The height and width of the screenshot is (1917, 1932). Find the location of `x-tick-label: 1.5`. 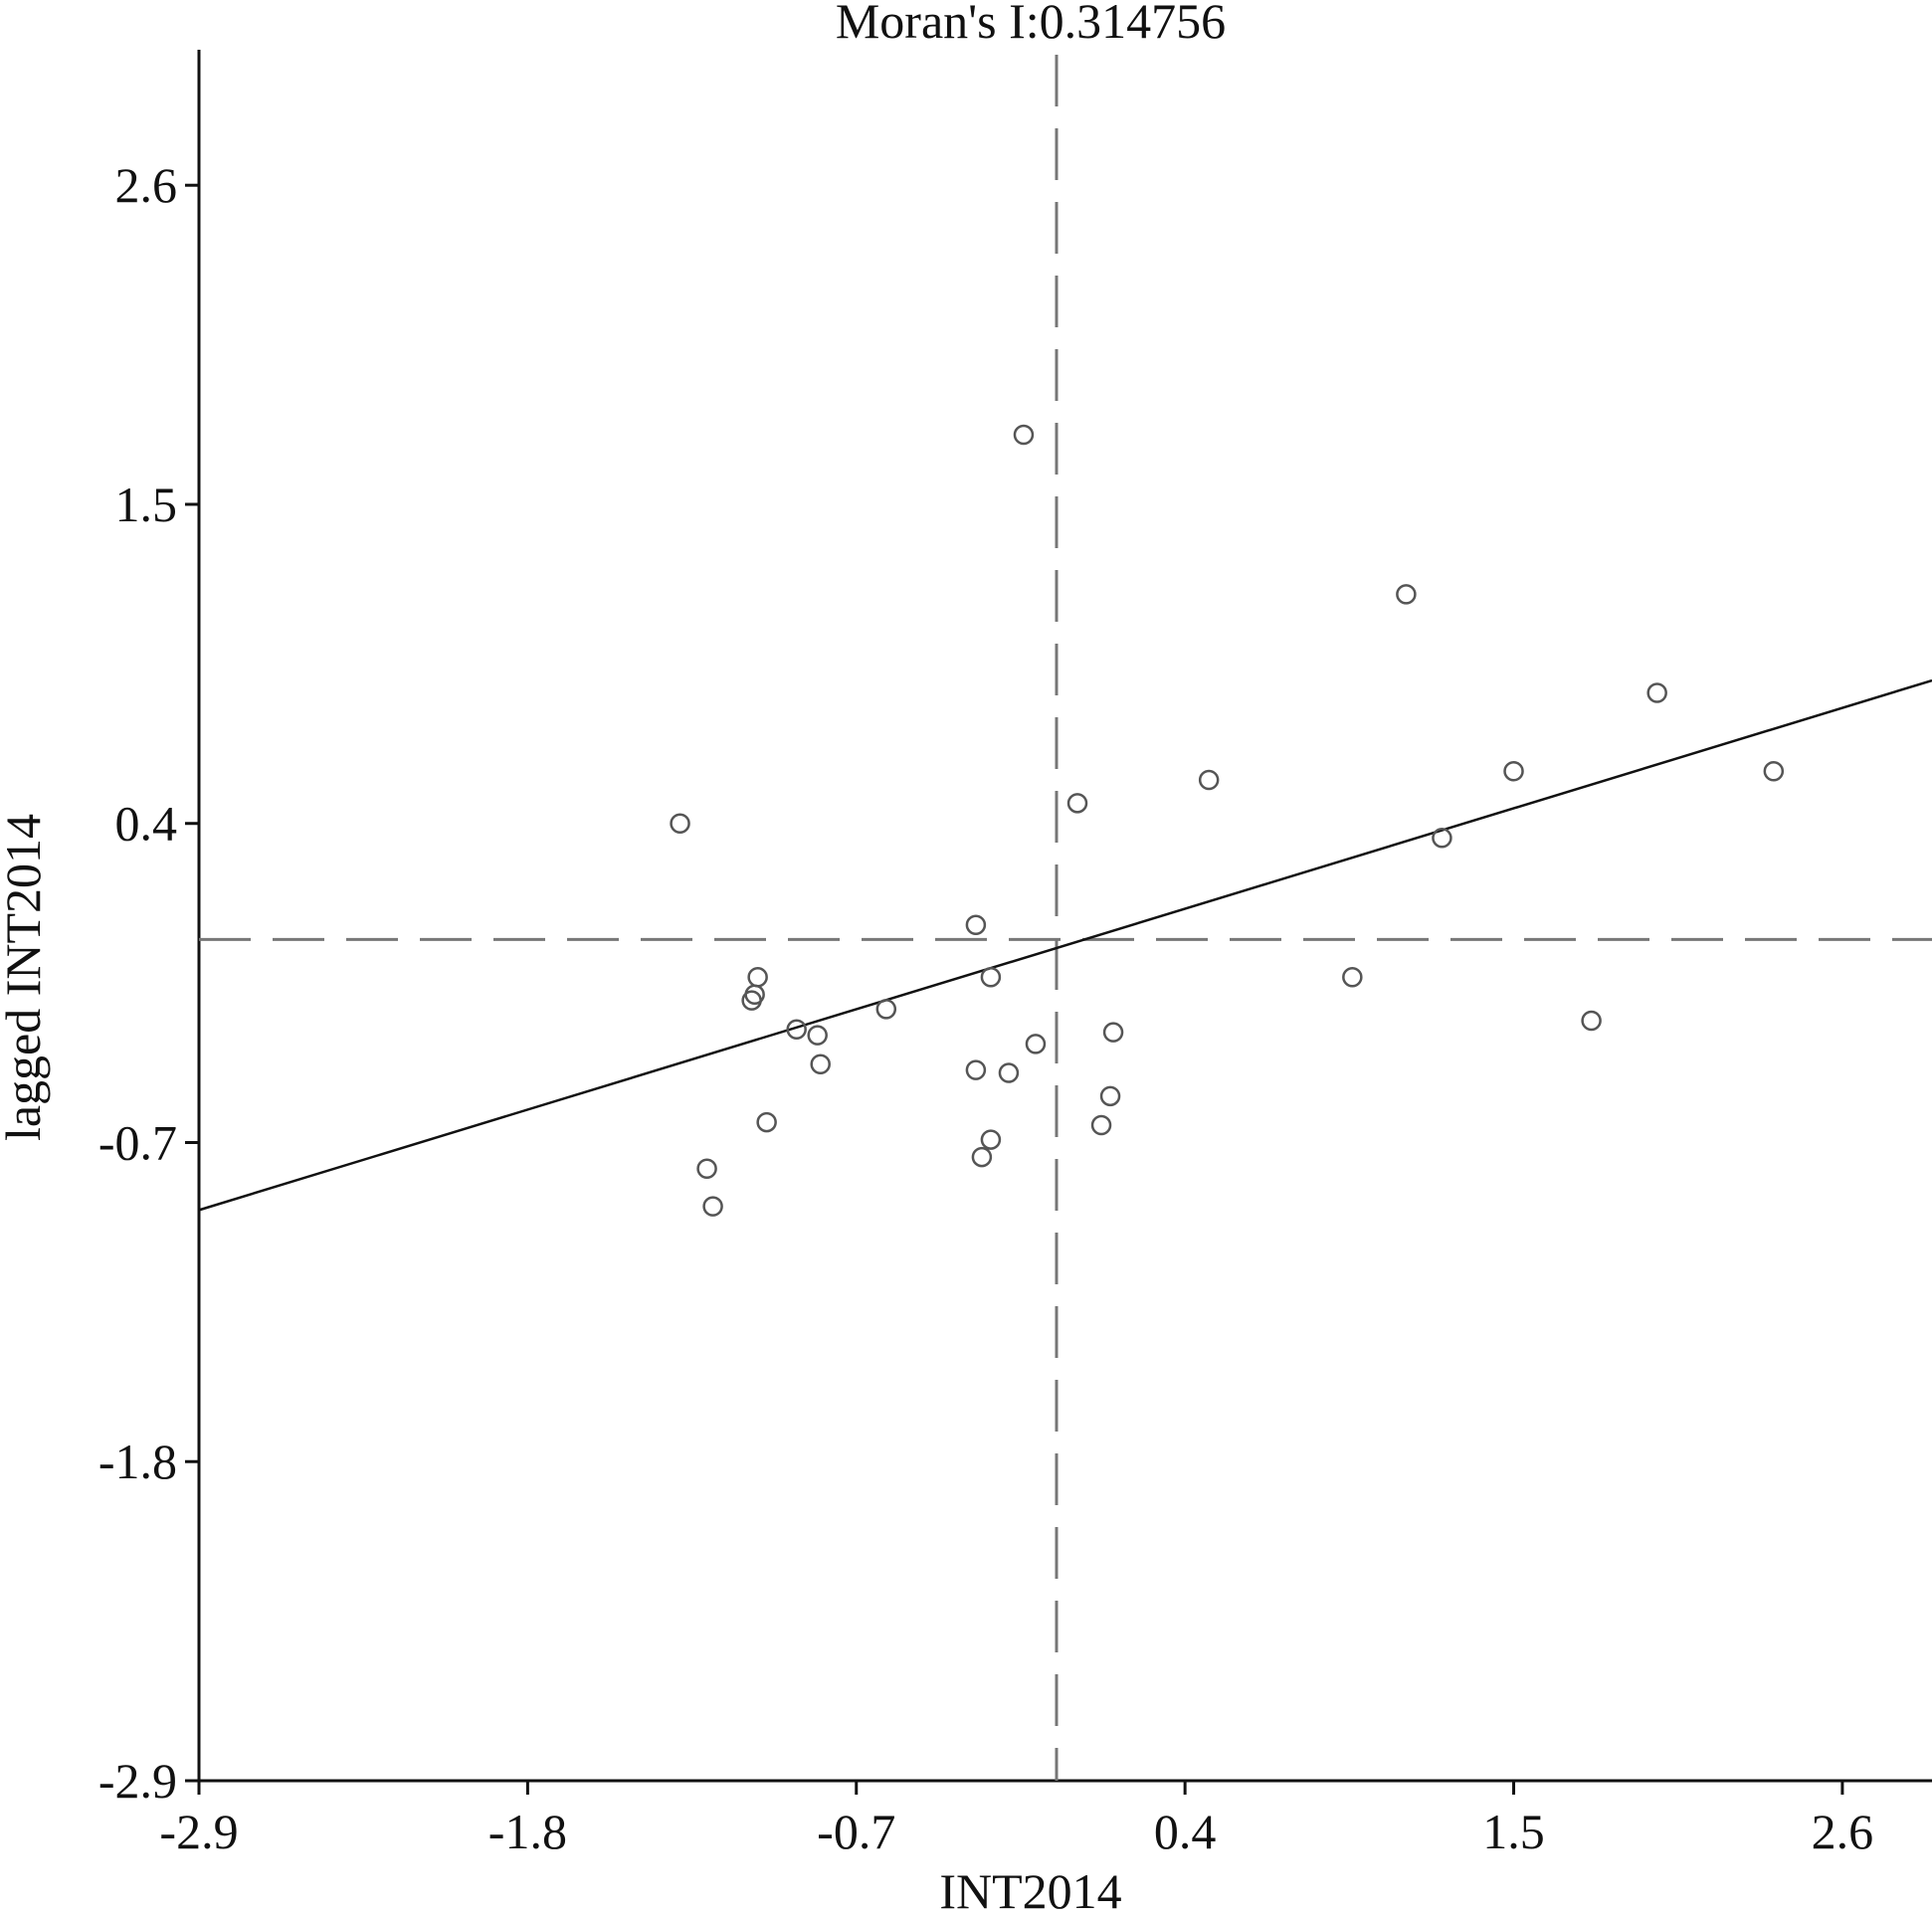

x-tick-label: 1.5 is located at coordinates (1513, 1831).